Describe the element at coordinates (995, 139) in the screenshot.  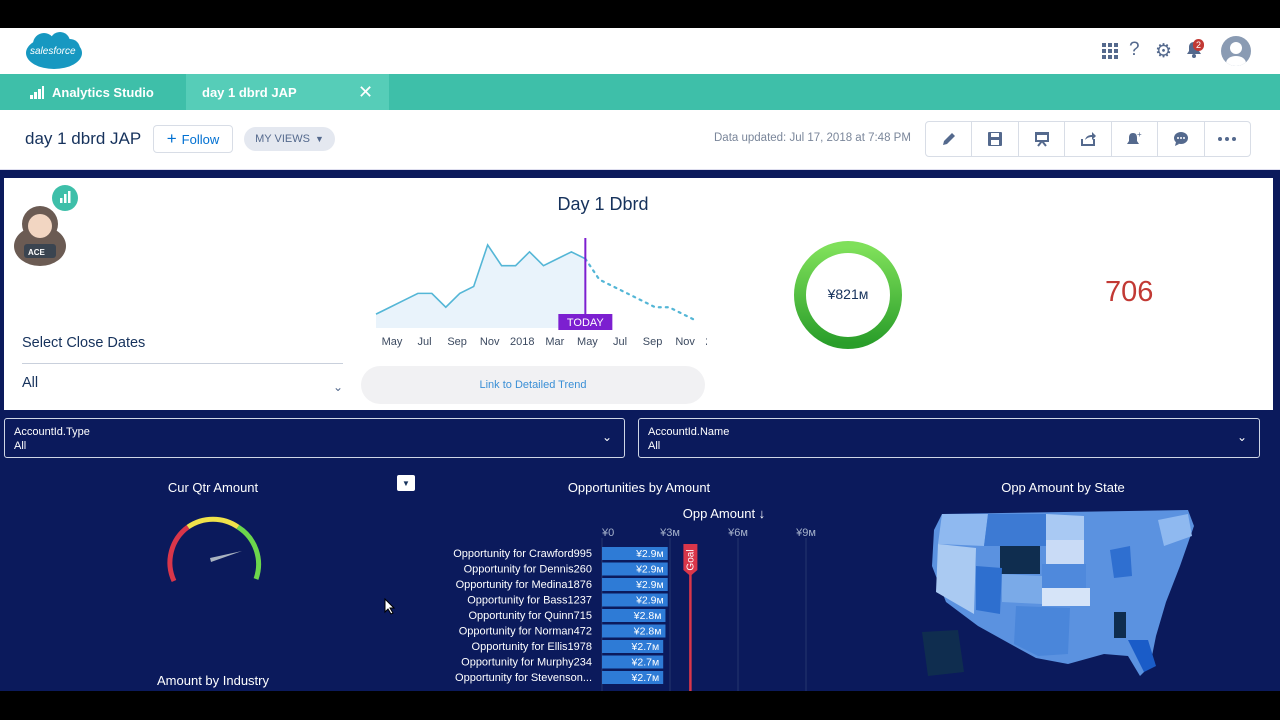
I see `save-icon` at that location.